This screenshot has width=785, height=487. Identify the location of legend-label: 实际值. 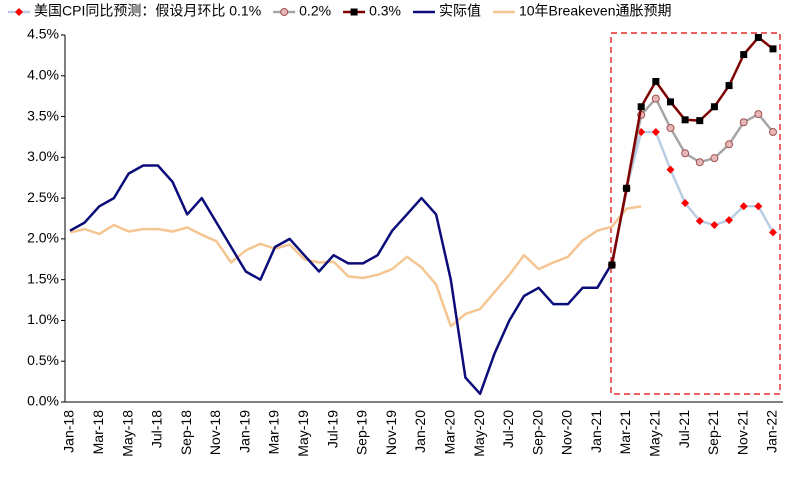
(460, 11).